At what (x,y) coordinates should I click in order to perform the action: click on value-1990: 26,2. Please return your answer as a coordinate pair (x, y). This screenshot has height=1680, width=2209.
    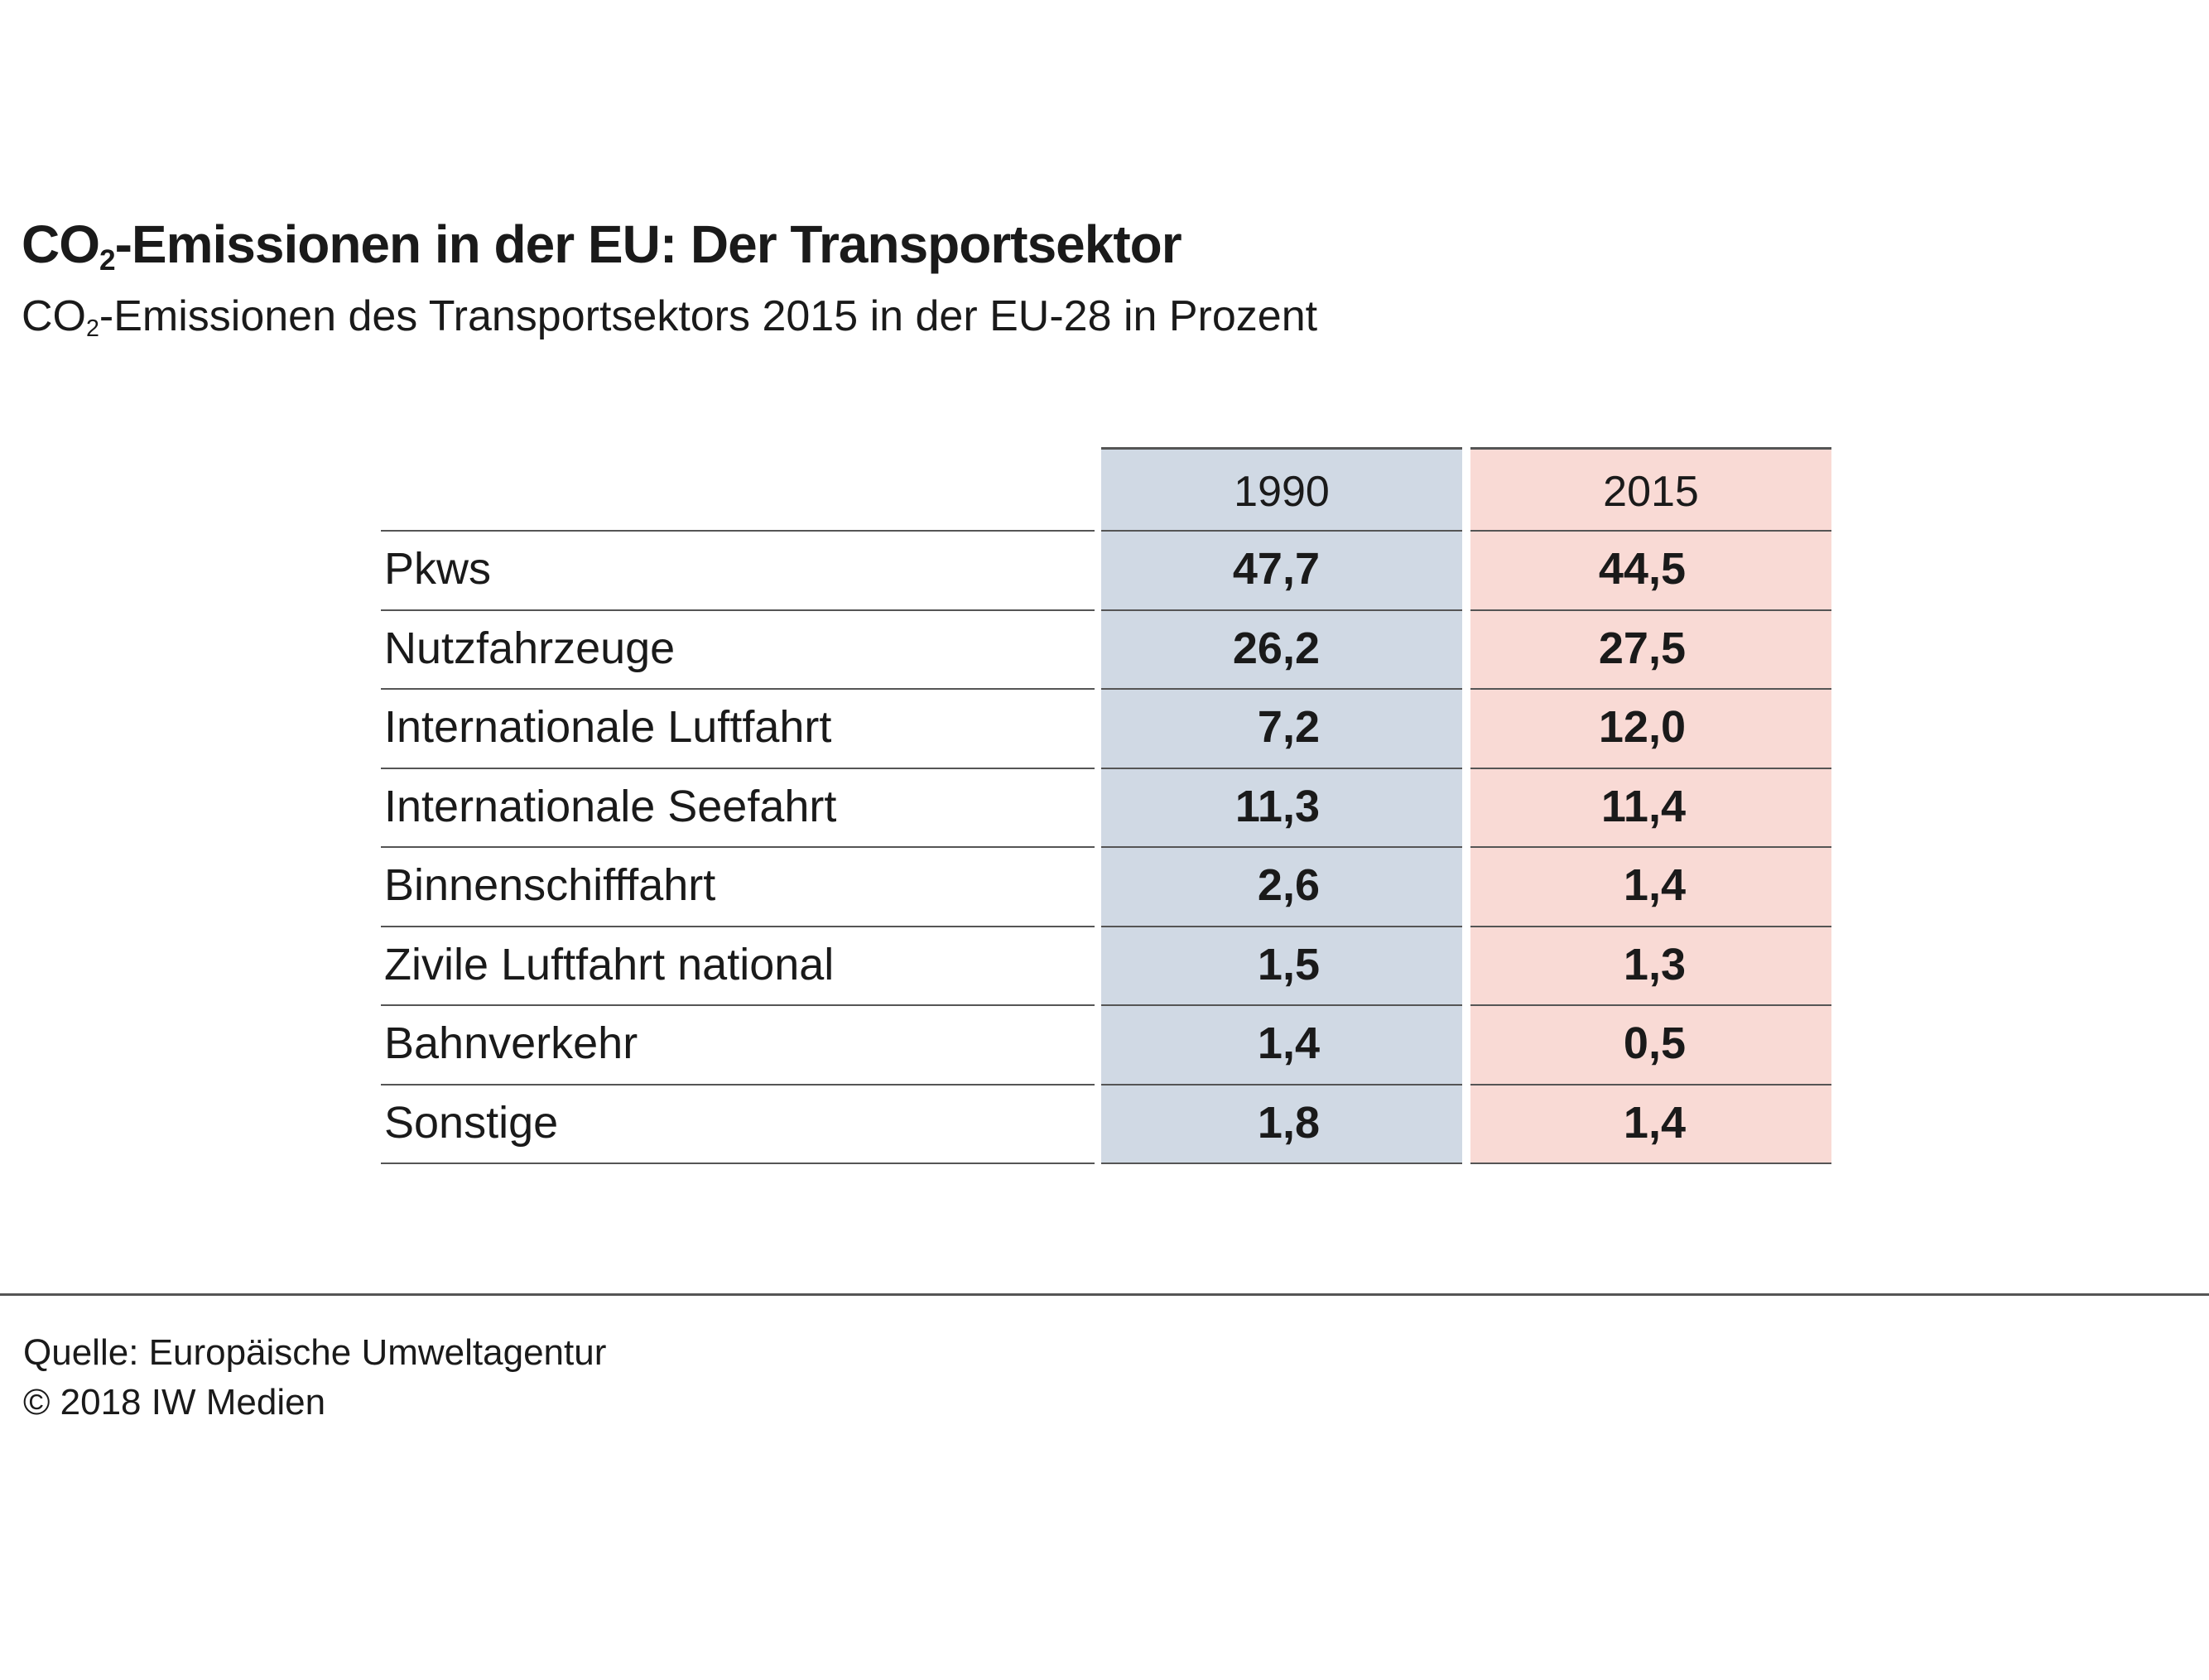
    Looking at the image, I should click on (1276, 648).